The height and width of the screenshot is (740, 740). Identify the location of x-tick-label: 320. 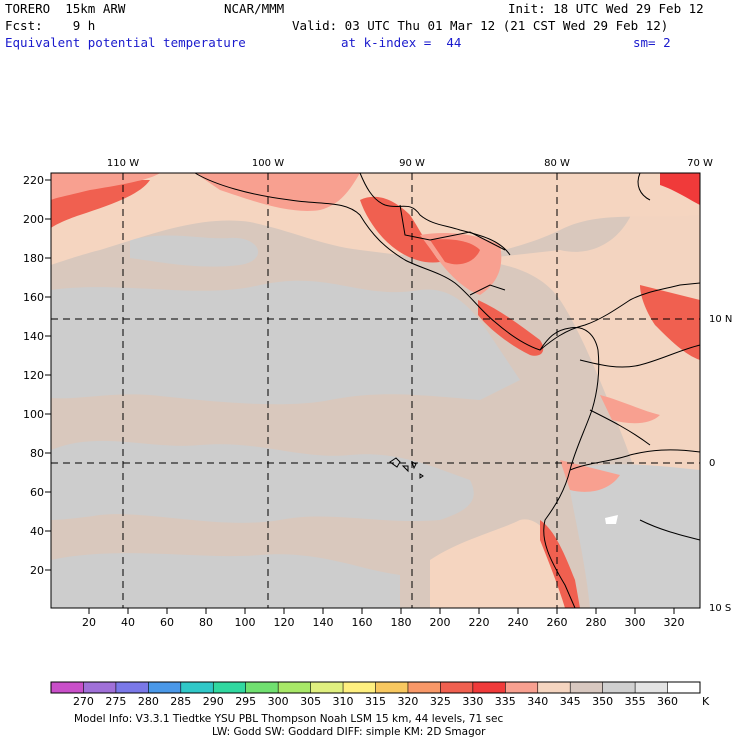
(674, 622).